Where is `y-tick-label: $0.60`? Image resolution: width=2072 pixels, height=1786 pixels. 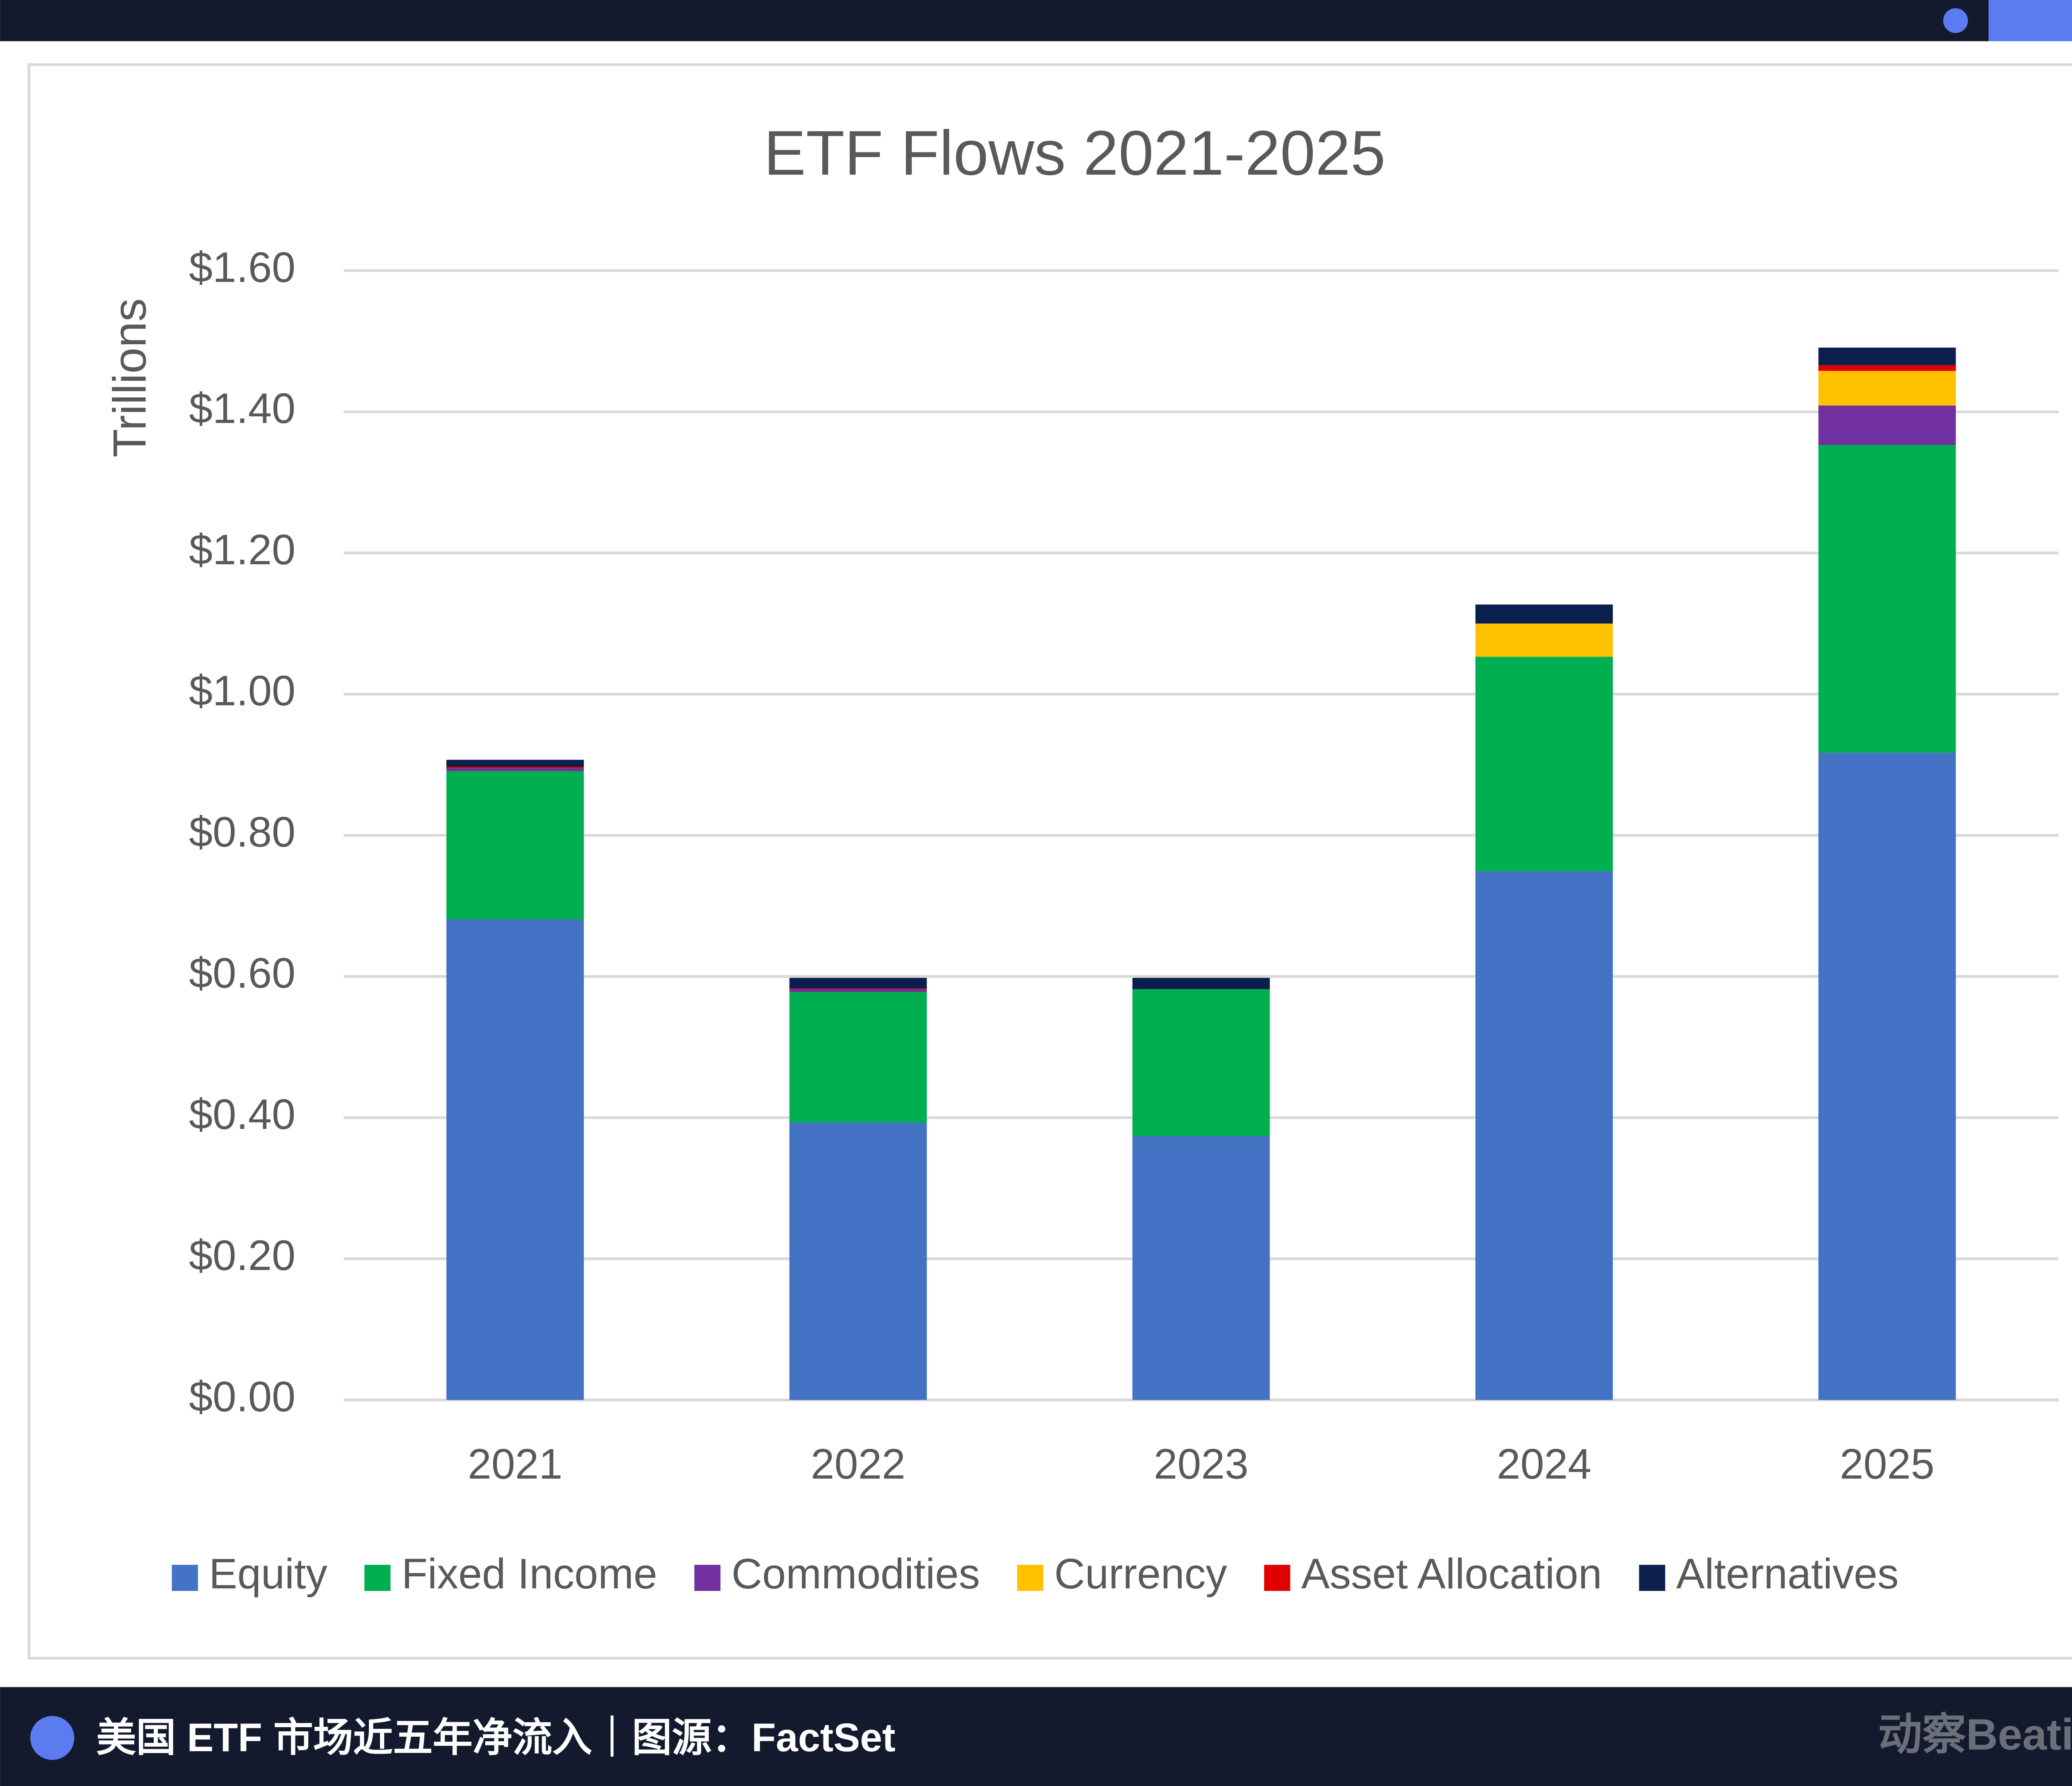 y-tick-label: $0.60 is located at coordinates (242, 973).